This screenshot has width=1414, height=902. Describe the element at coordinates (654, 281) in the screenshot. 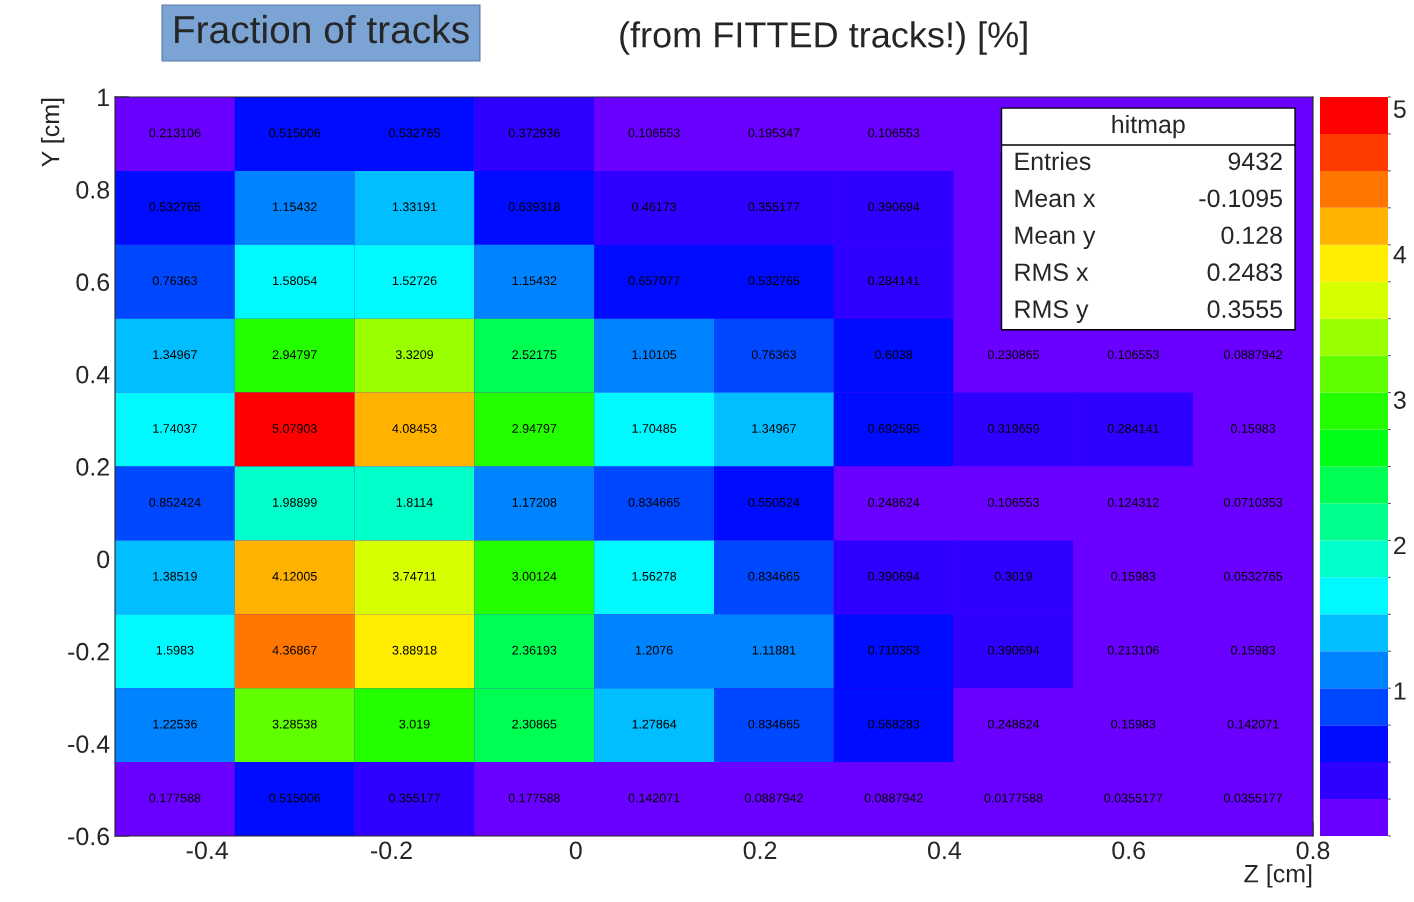

I see `data-label: 0.657077` at that location.